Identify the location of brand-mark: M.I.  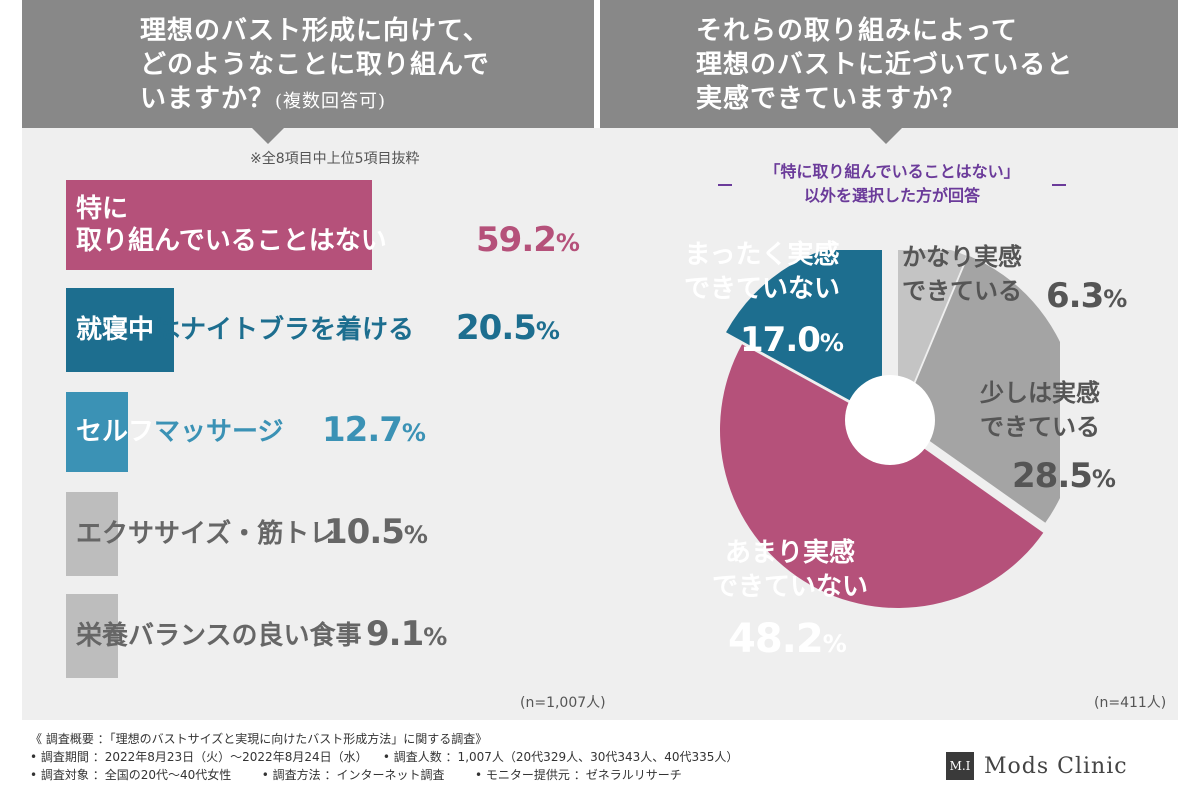
(960, 766).